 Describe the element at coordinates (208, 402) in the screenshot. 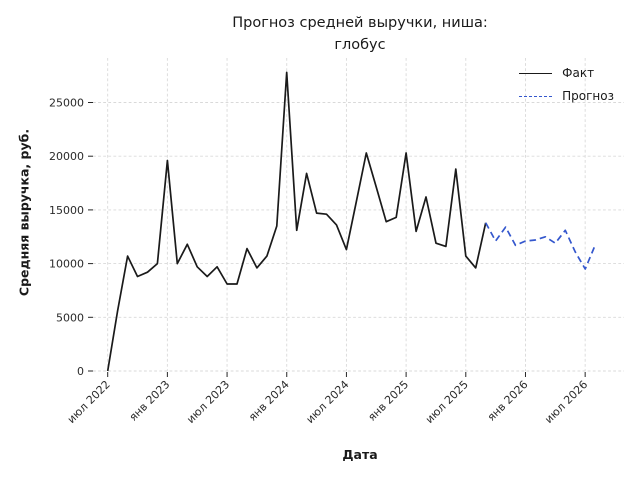

I see `x-tick-label: июл 2023` at that location.